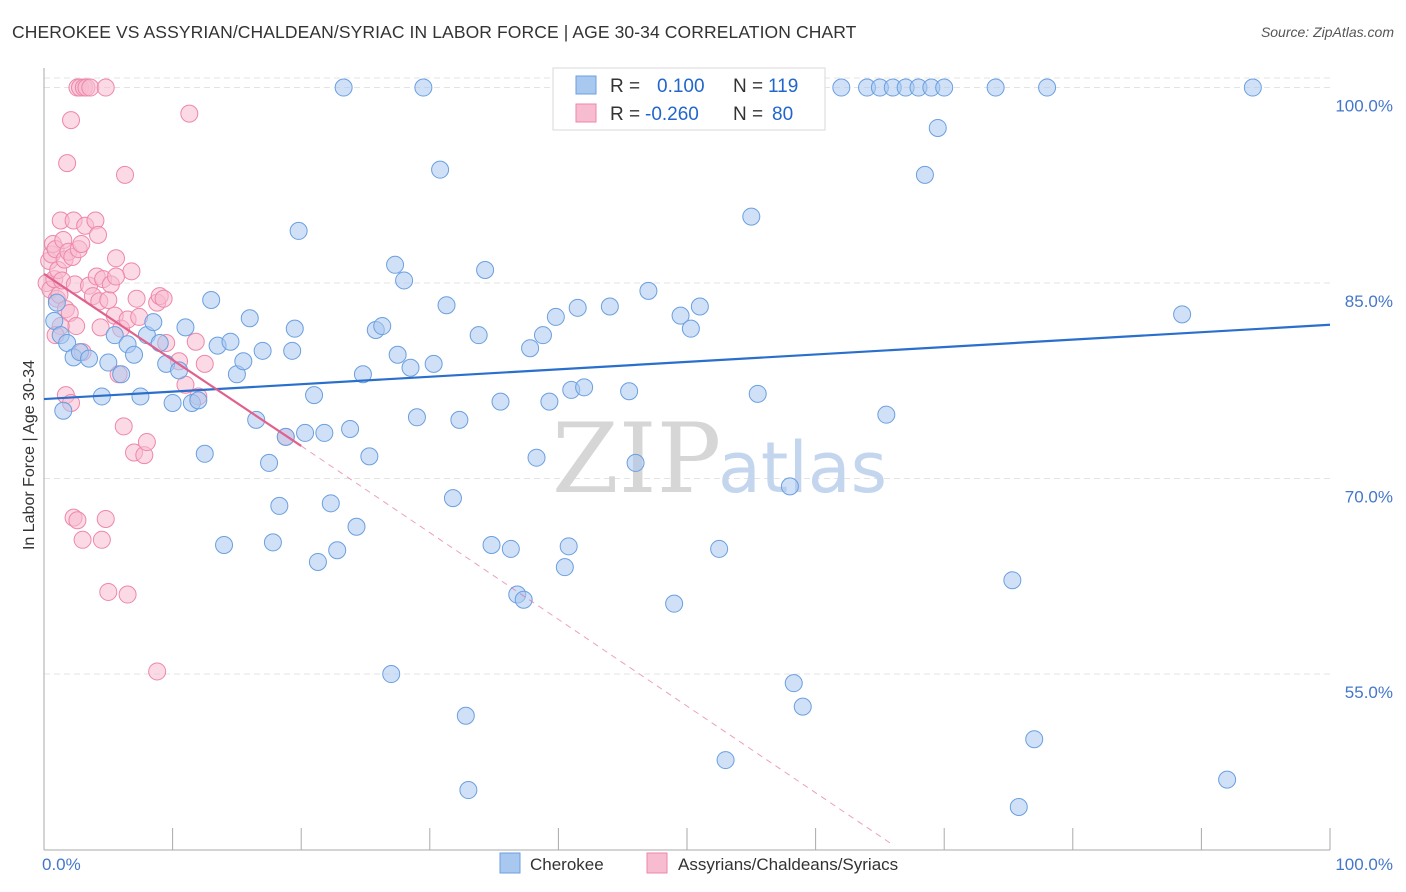  I want to click on y-tick-label: 55.0%, so click(1369, 692).